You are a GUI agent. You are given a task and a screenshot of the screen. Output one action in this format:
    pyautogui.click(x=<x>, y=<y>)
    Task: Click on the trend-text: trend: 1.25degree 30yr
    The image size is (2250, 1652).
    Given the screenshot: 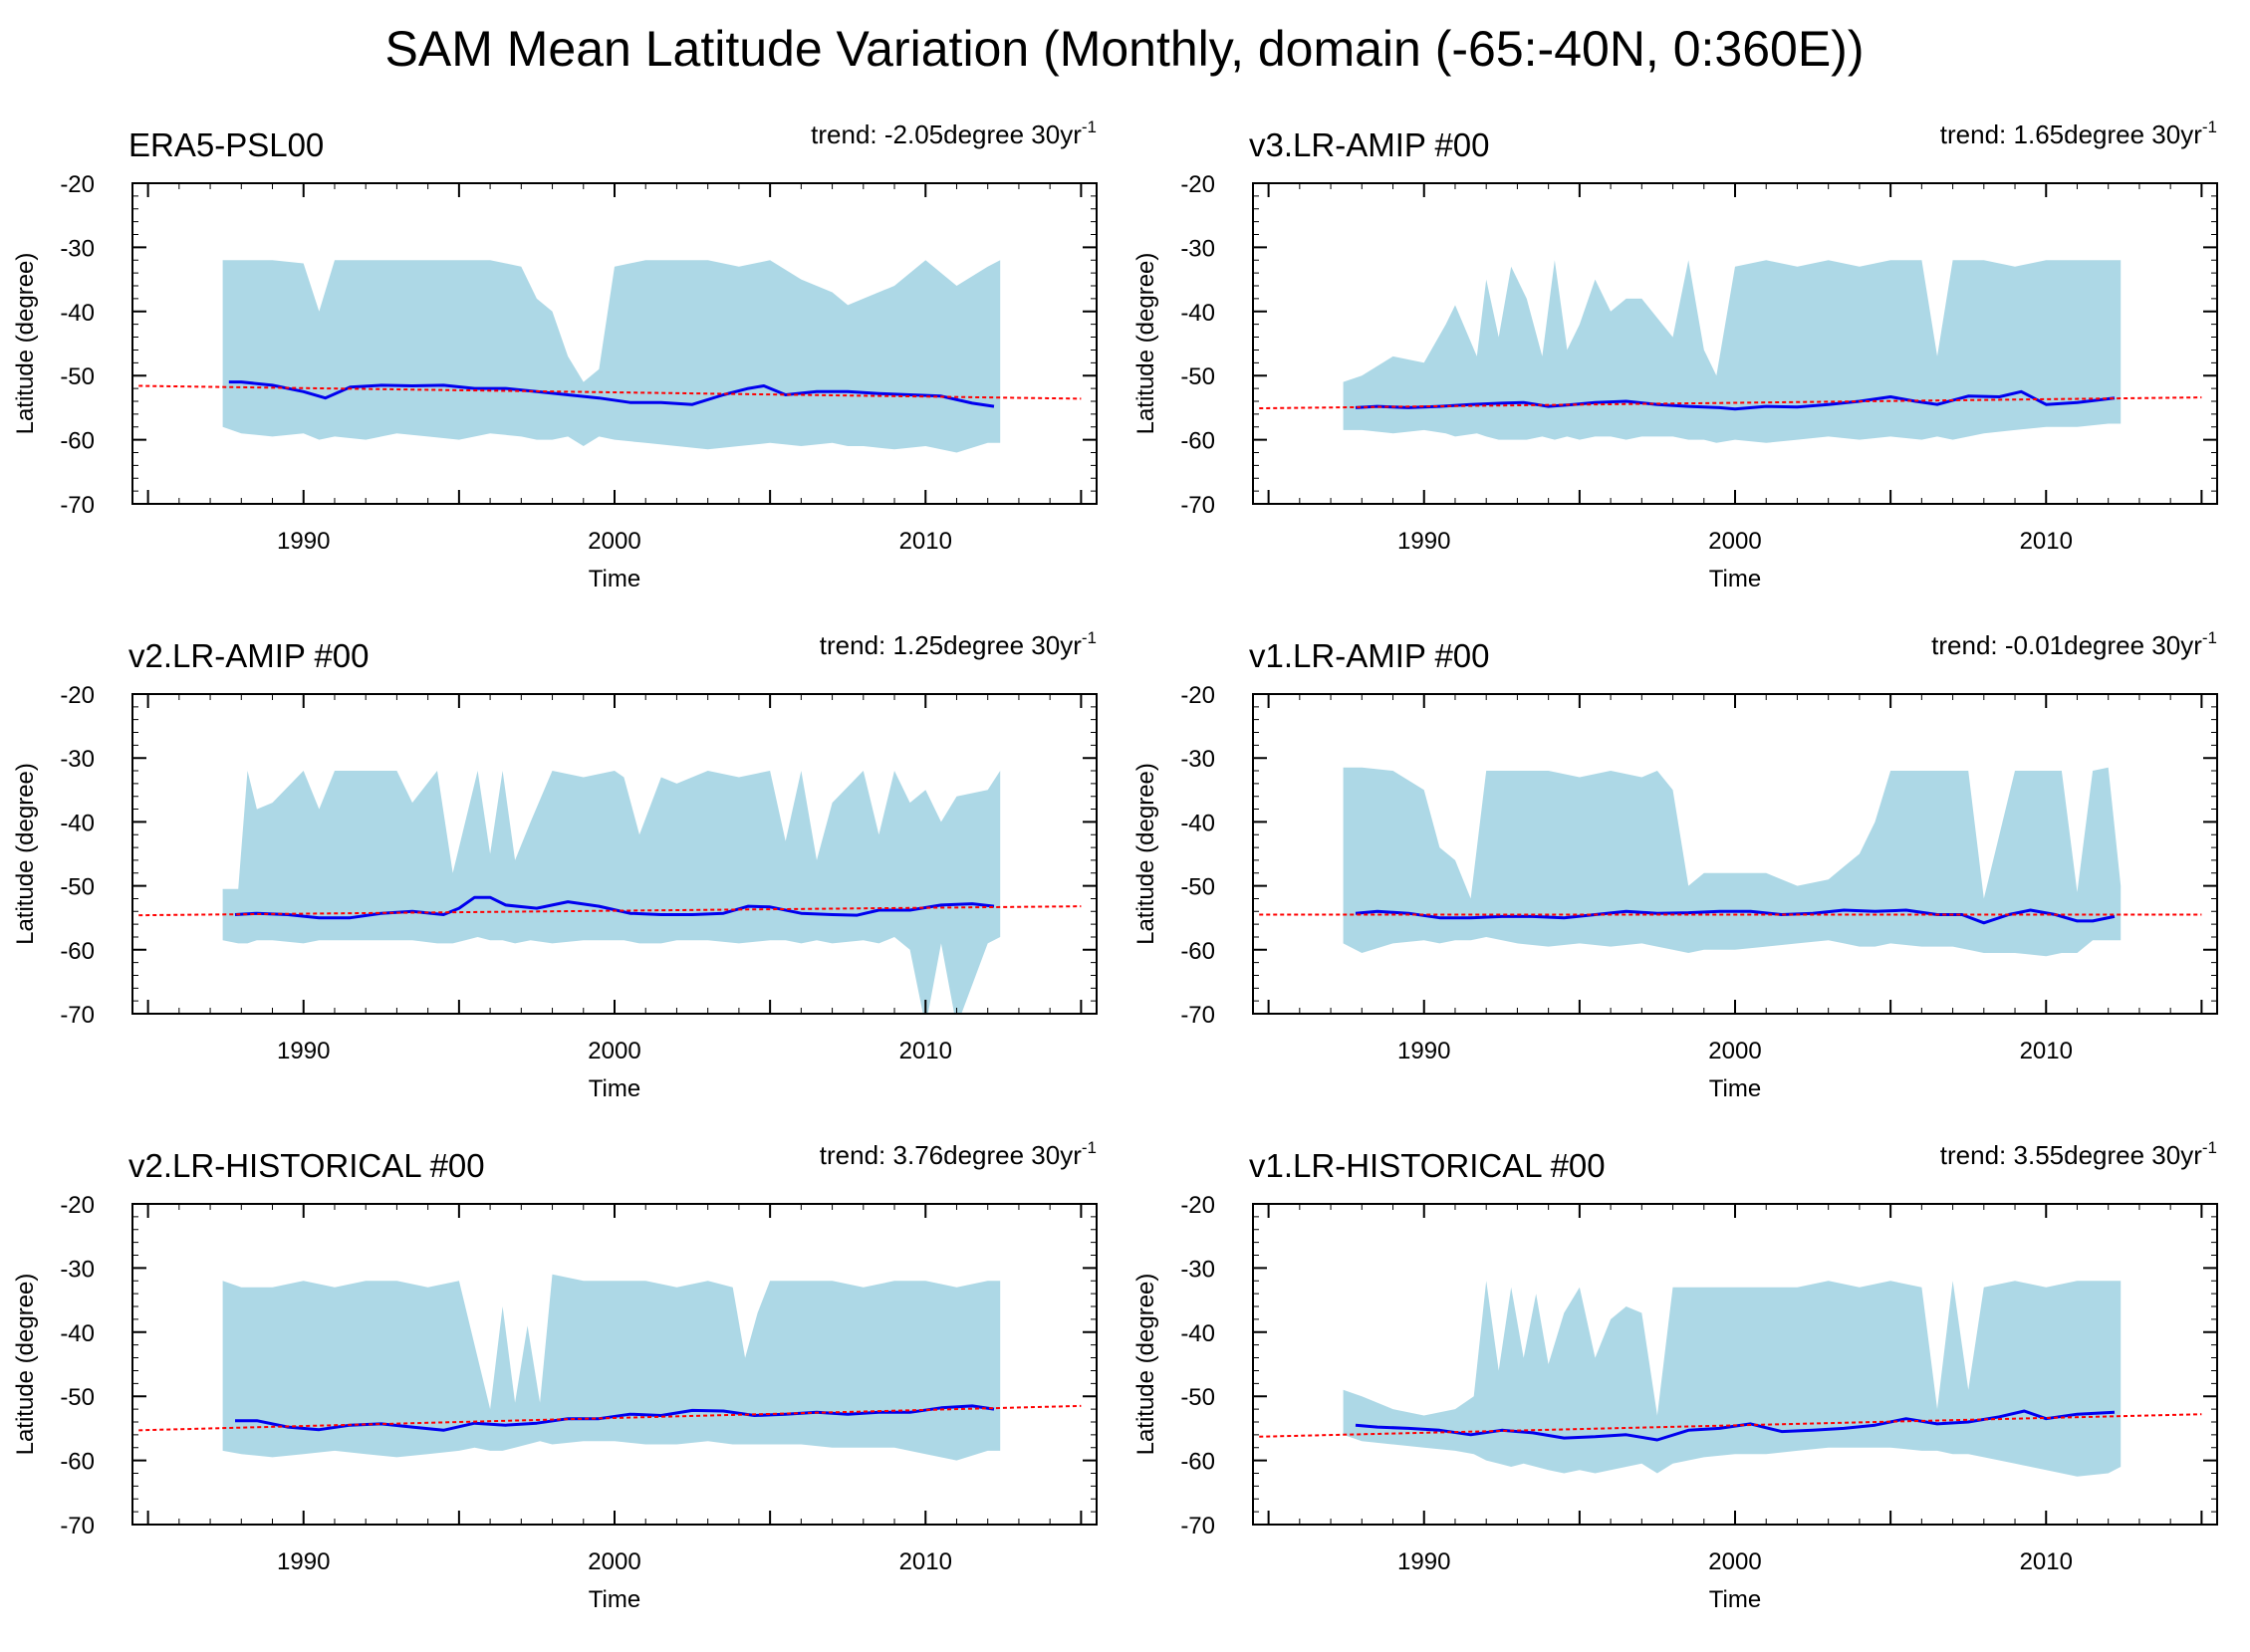 What is the action you would take?
    pyautogui.click(x=951, y=645)
    